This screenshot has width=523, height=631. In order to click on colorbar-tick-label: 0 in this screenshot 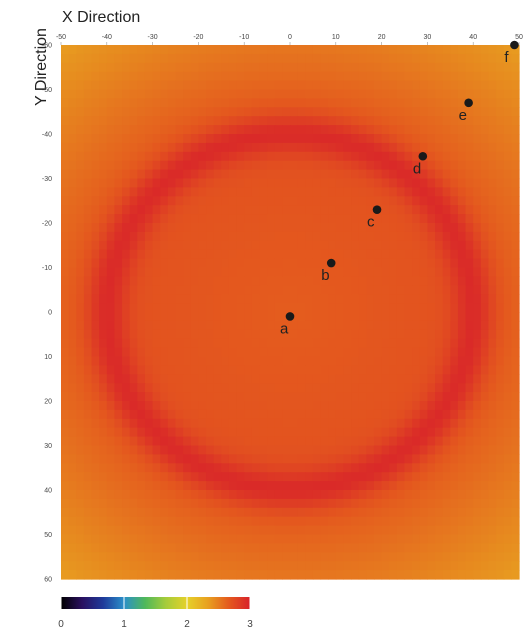, I will do `click(61, 624)`.